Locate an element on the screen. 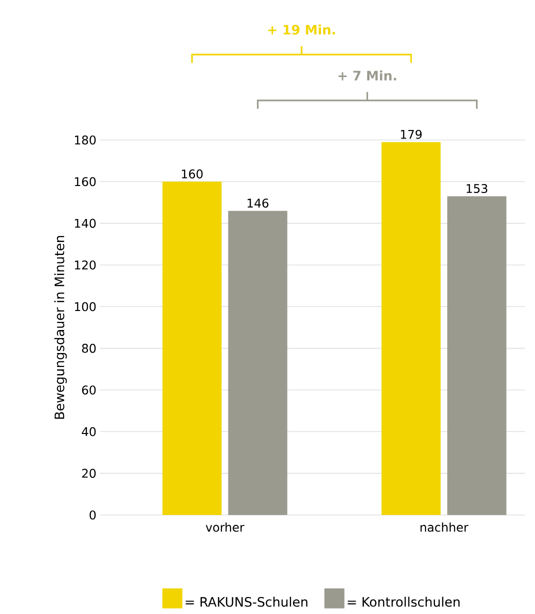 The width and height of the screenshot is (535, 614). y-tick-label: 160 is located at coordinates (85, 181).